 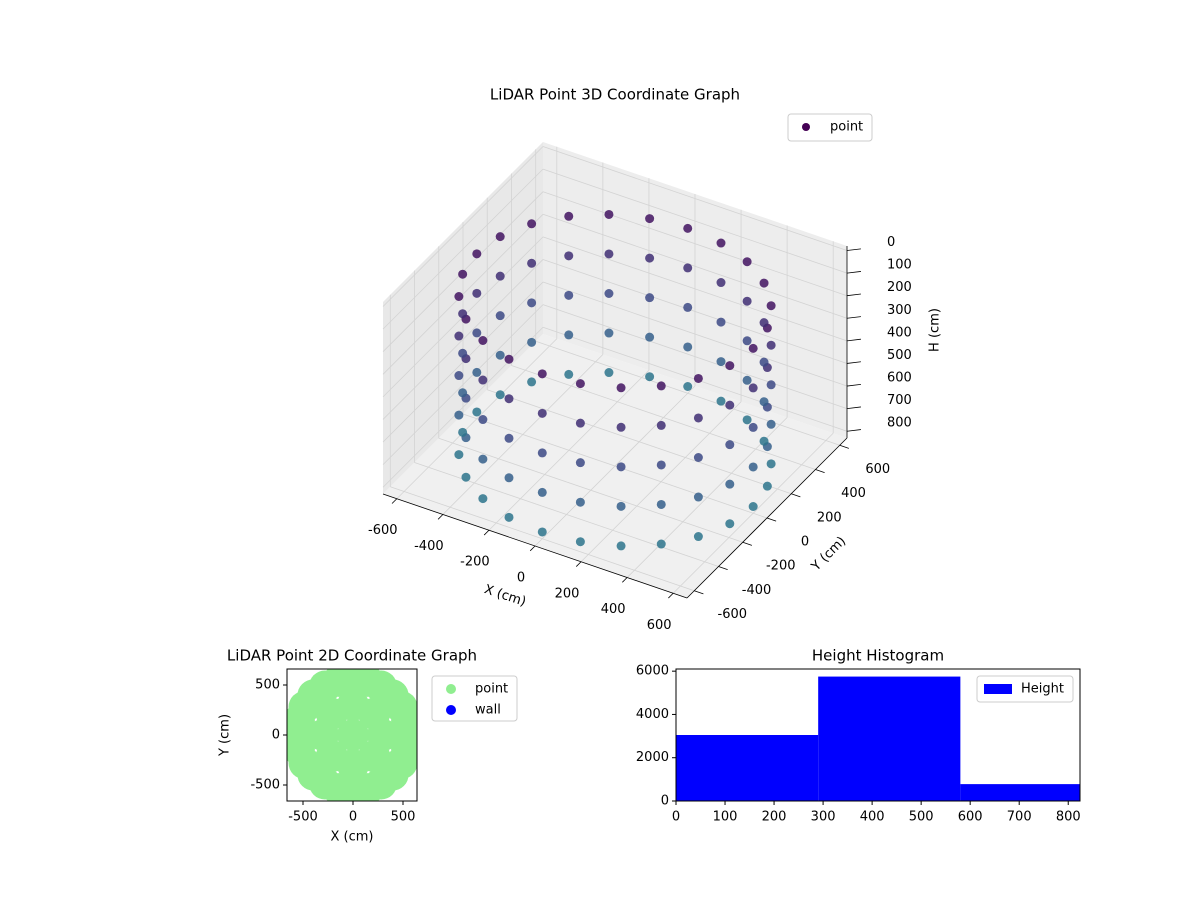 What do you see at coordinates (429, 546) in the screenshot?
I see `x-tick-label: -400` at bounding box center [429, 546].